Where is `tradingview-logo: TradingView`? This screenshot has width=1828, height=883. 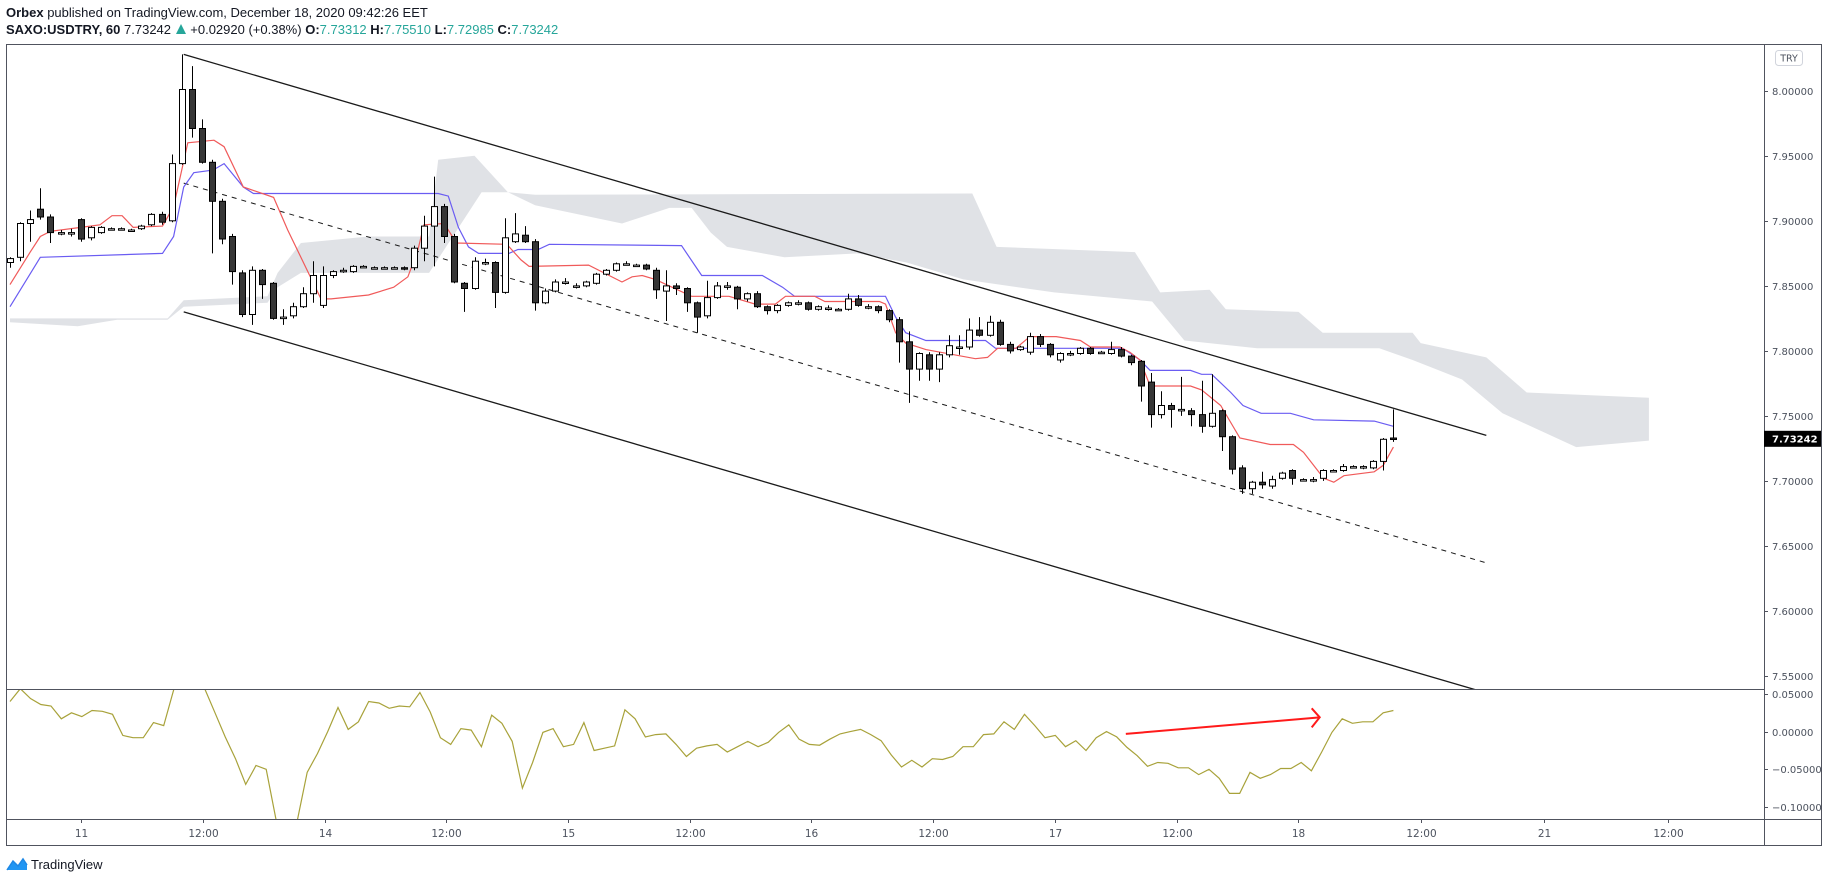
tradingview-logo: TradingView is located at coordinates (54, 864).